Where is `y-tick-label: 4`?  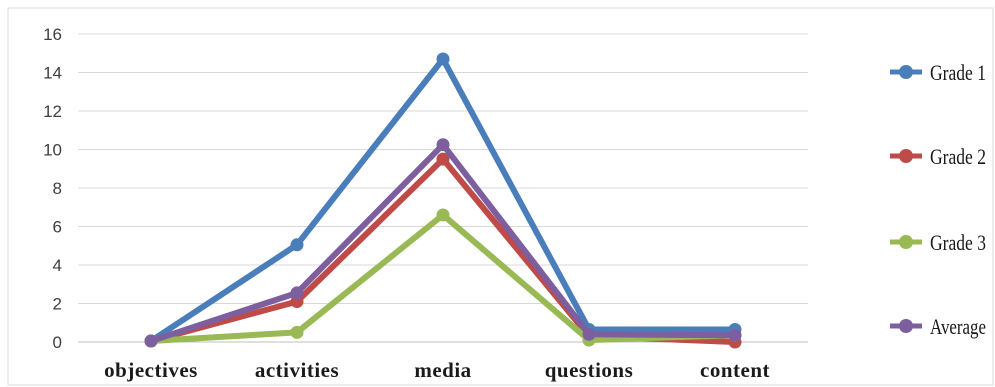 y-tick-label: 4 is located at coordinates (57, 265).